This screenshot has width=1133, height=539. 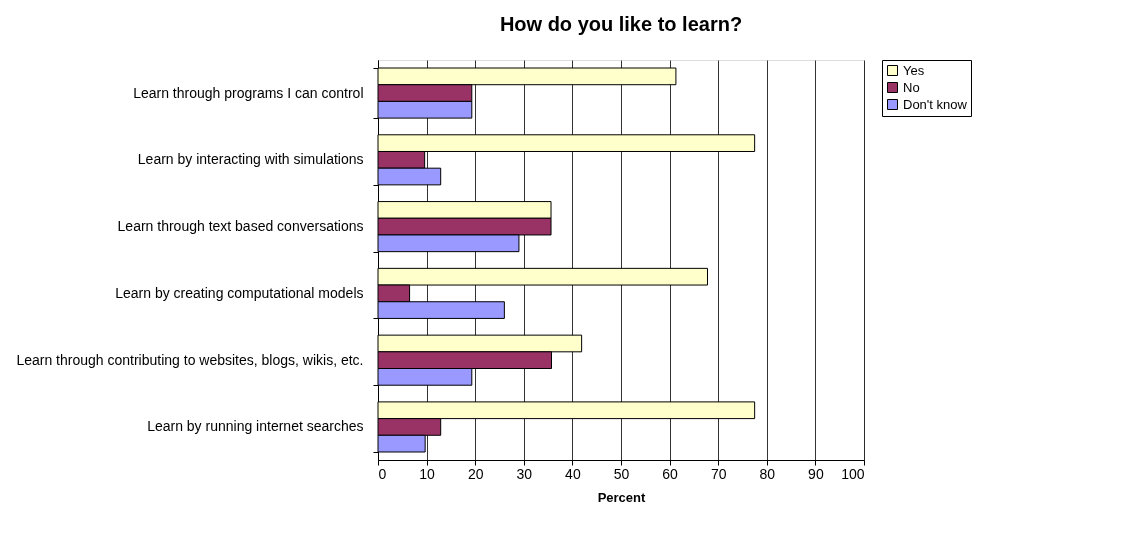 I want to click on x-tick-label: 30, so click(x=524, y=473).